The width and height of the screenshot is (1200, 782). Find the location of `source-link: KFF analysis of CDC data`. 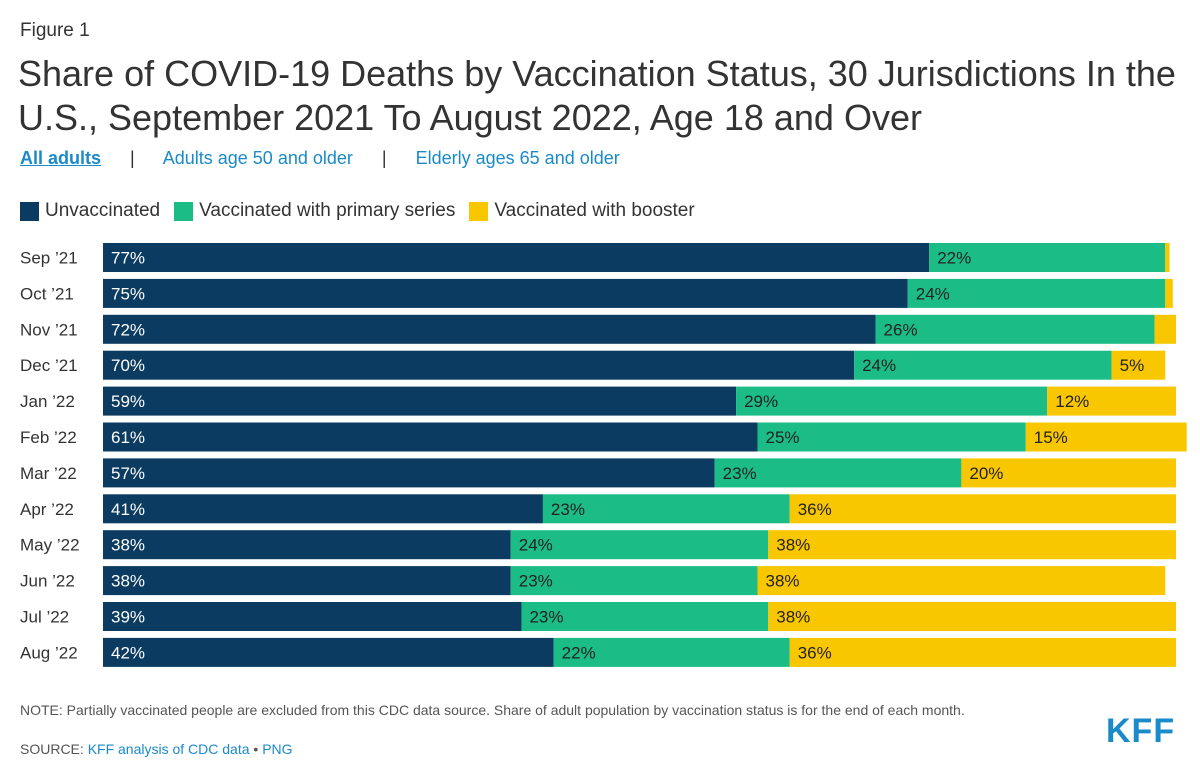

source-link: KFF analysis of CDC data is located at coordinates (168, 749).